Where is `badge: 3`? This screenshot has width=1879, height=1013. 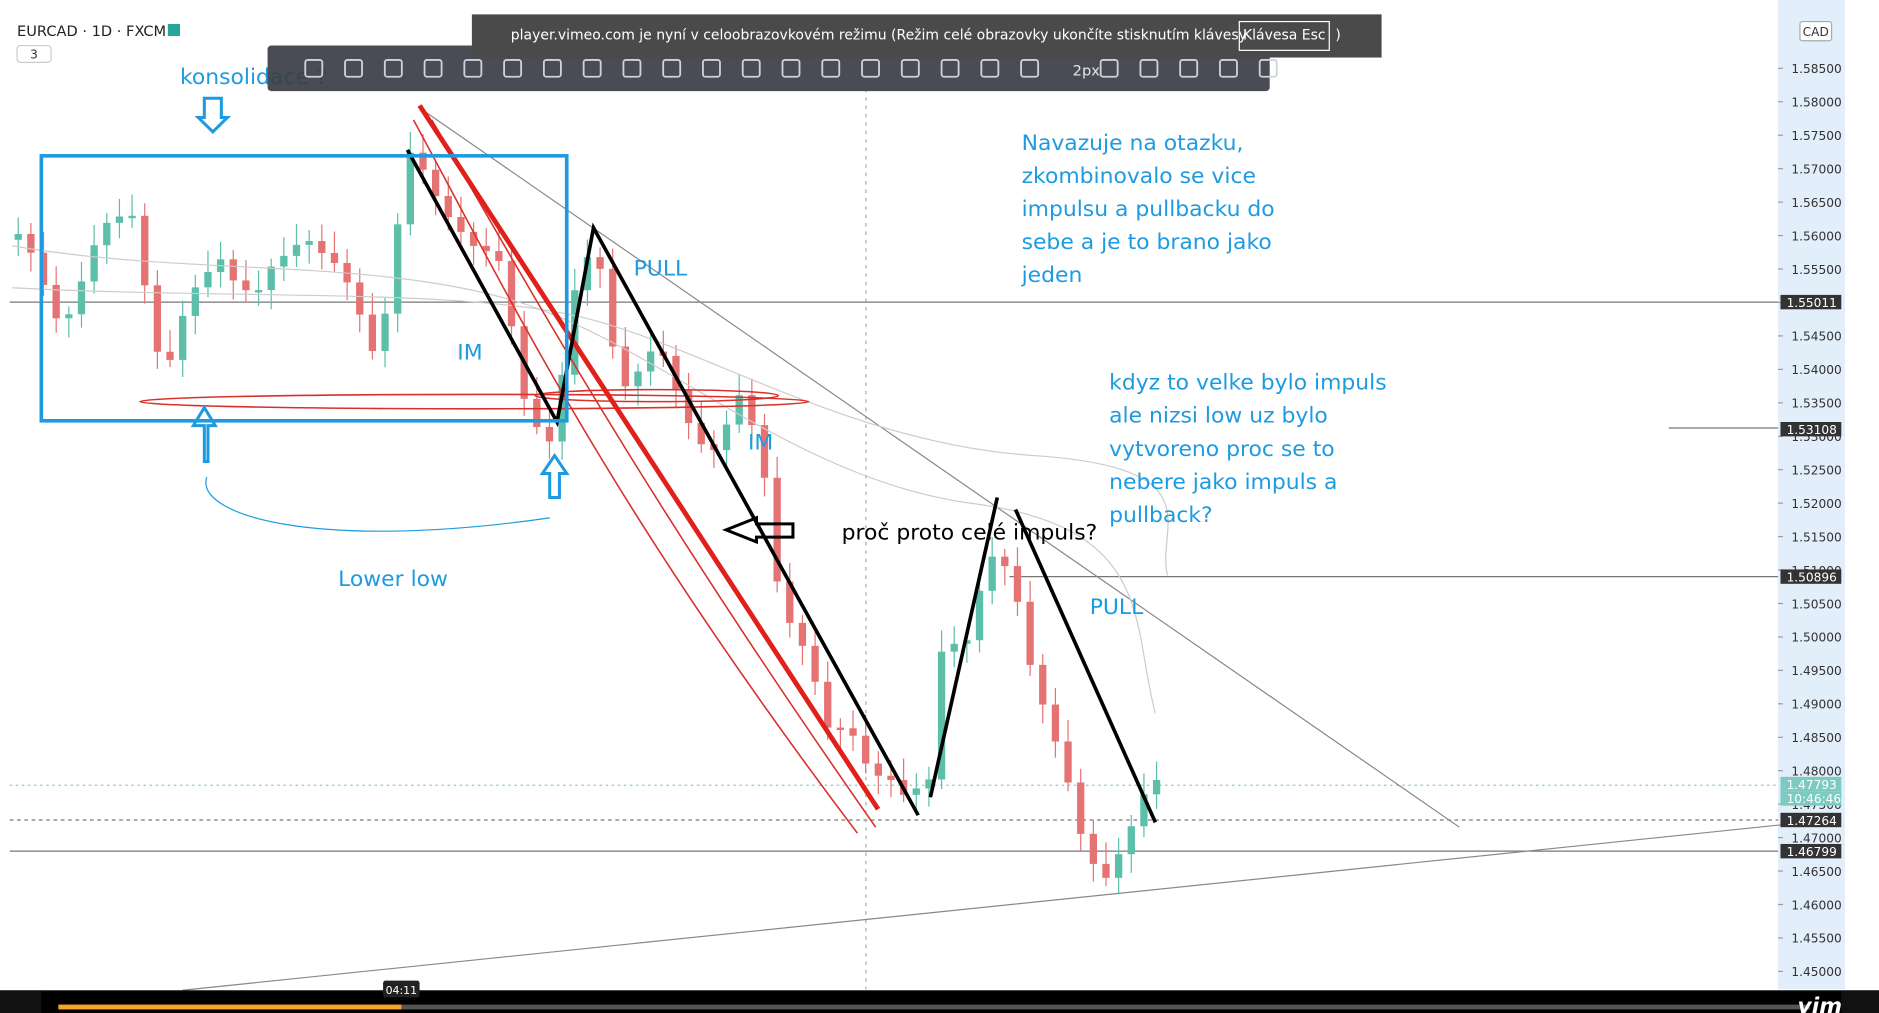 badge: 3 is located at coordinates (34, 55).